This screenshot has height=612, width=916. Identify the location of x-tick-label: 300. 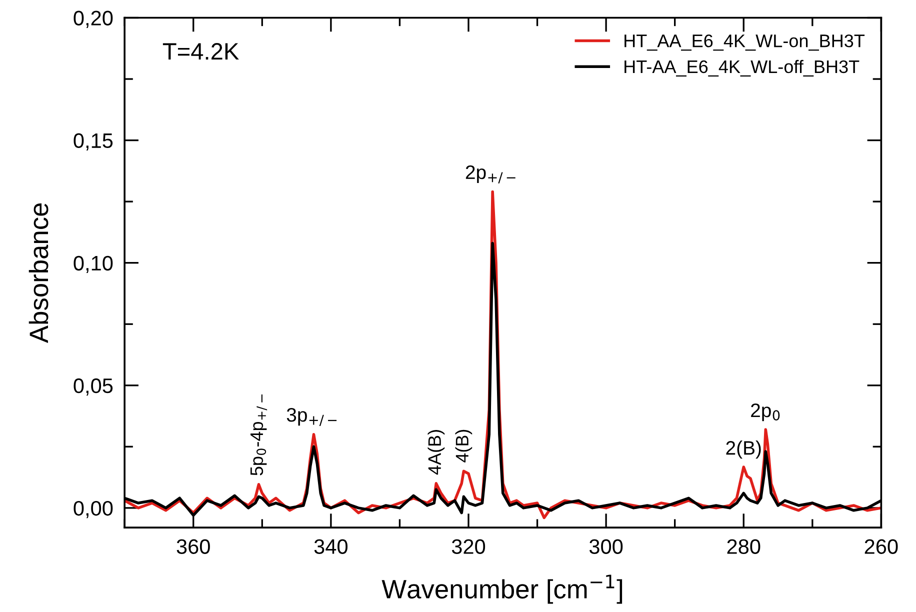
(606, 546).